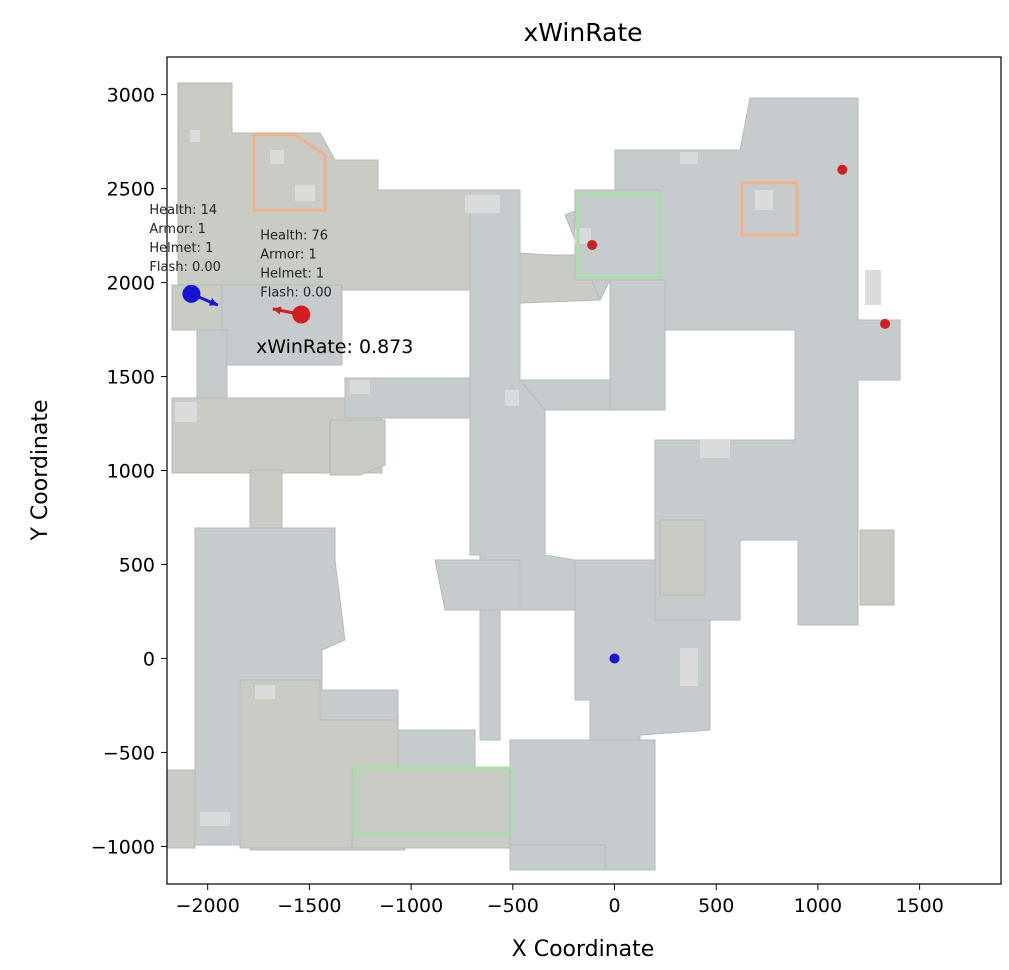 This screenshot has height=970, width=1009. What do you see at coordinates (123, 847) in the screenshot?
I see `y-tick-label: −1000` at bounding box center [123, 847].